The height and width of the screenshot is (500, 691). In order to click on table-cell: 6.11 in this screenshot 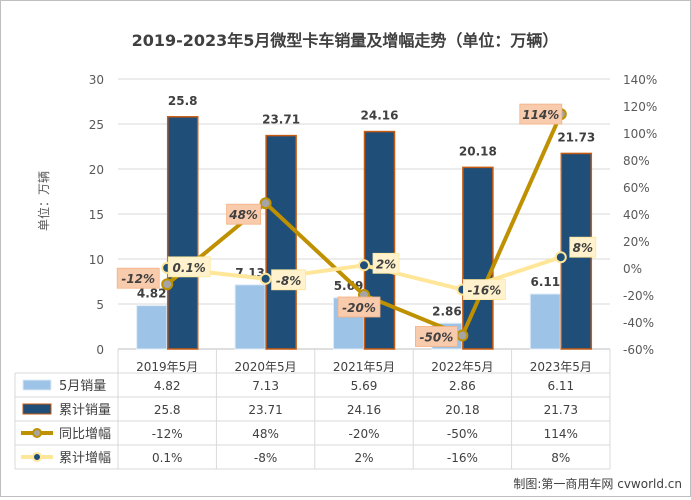, I will do `click(560, 386)`.